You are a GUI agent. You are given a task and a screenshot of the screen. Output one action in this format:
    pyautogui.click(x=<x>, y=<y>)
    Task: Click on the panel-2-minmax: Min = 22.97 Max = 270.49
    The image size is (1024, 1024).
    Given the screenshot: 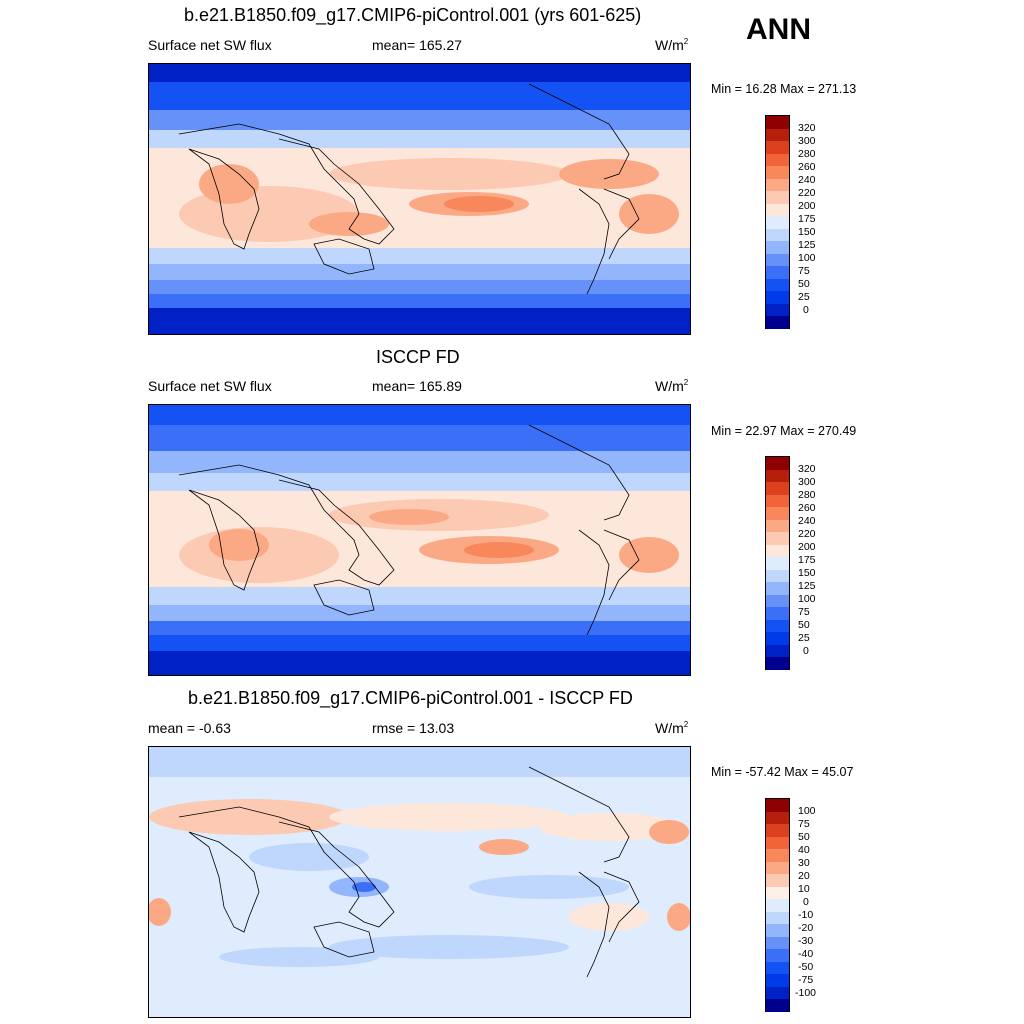 What is the action you would take?
    pyautogui.click(x=784, y=431)
    